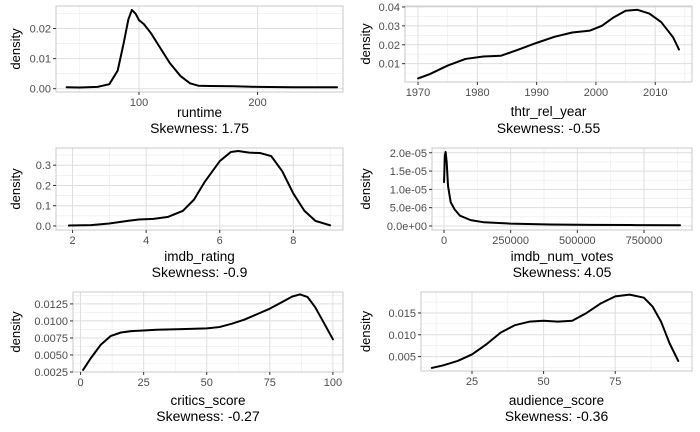 This screenshot has height=432, width=700. I want to click on x-axis-label: imdb_rating, so click(199, 256).